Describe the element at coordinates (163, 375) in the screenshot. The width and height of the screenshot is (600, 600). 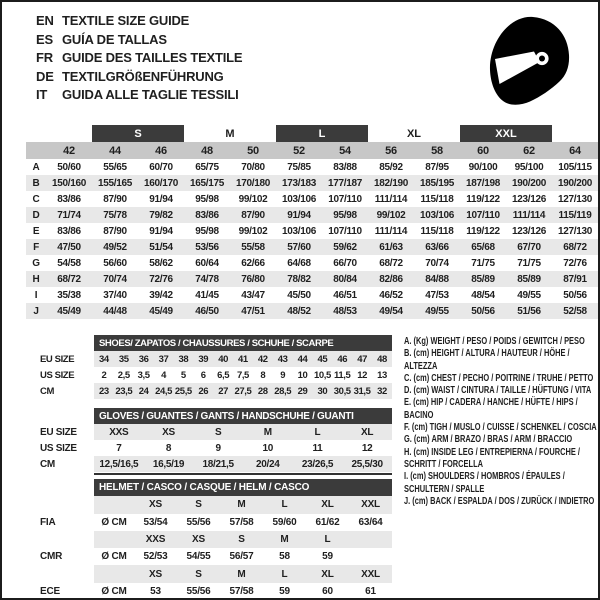
I see `shoes-size-value: 4` at that location.